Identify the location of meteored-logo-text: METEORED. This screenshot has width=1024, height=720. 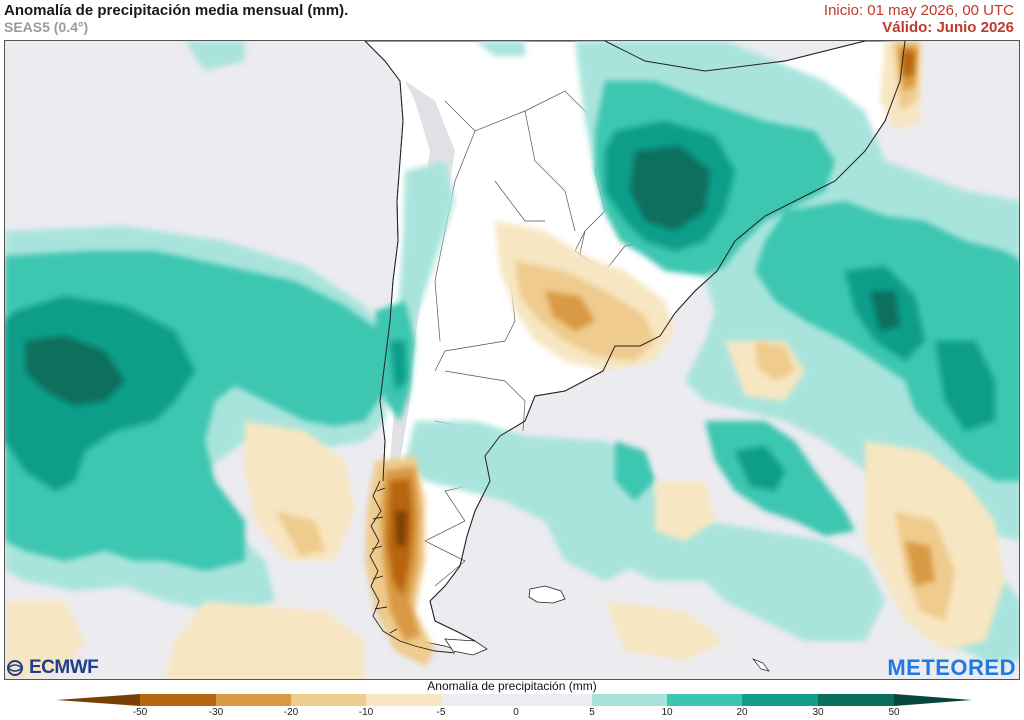
(951, 667).